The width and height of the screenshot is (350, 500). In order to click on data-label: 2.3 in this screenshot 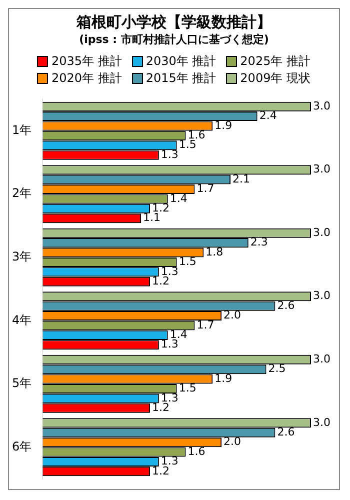, I will do `click(259, 242)`.